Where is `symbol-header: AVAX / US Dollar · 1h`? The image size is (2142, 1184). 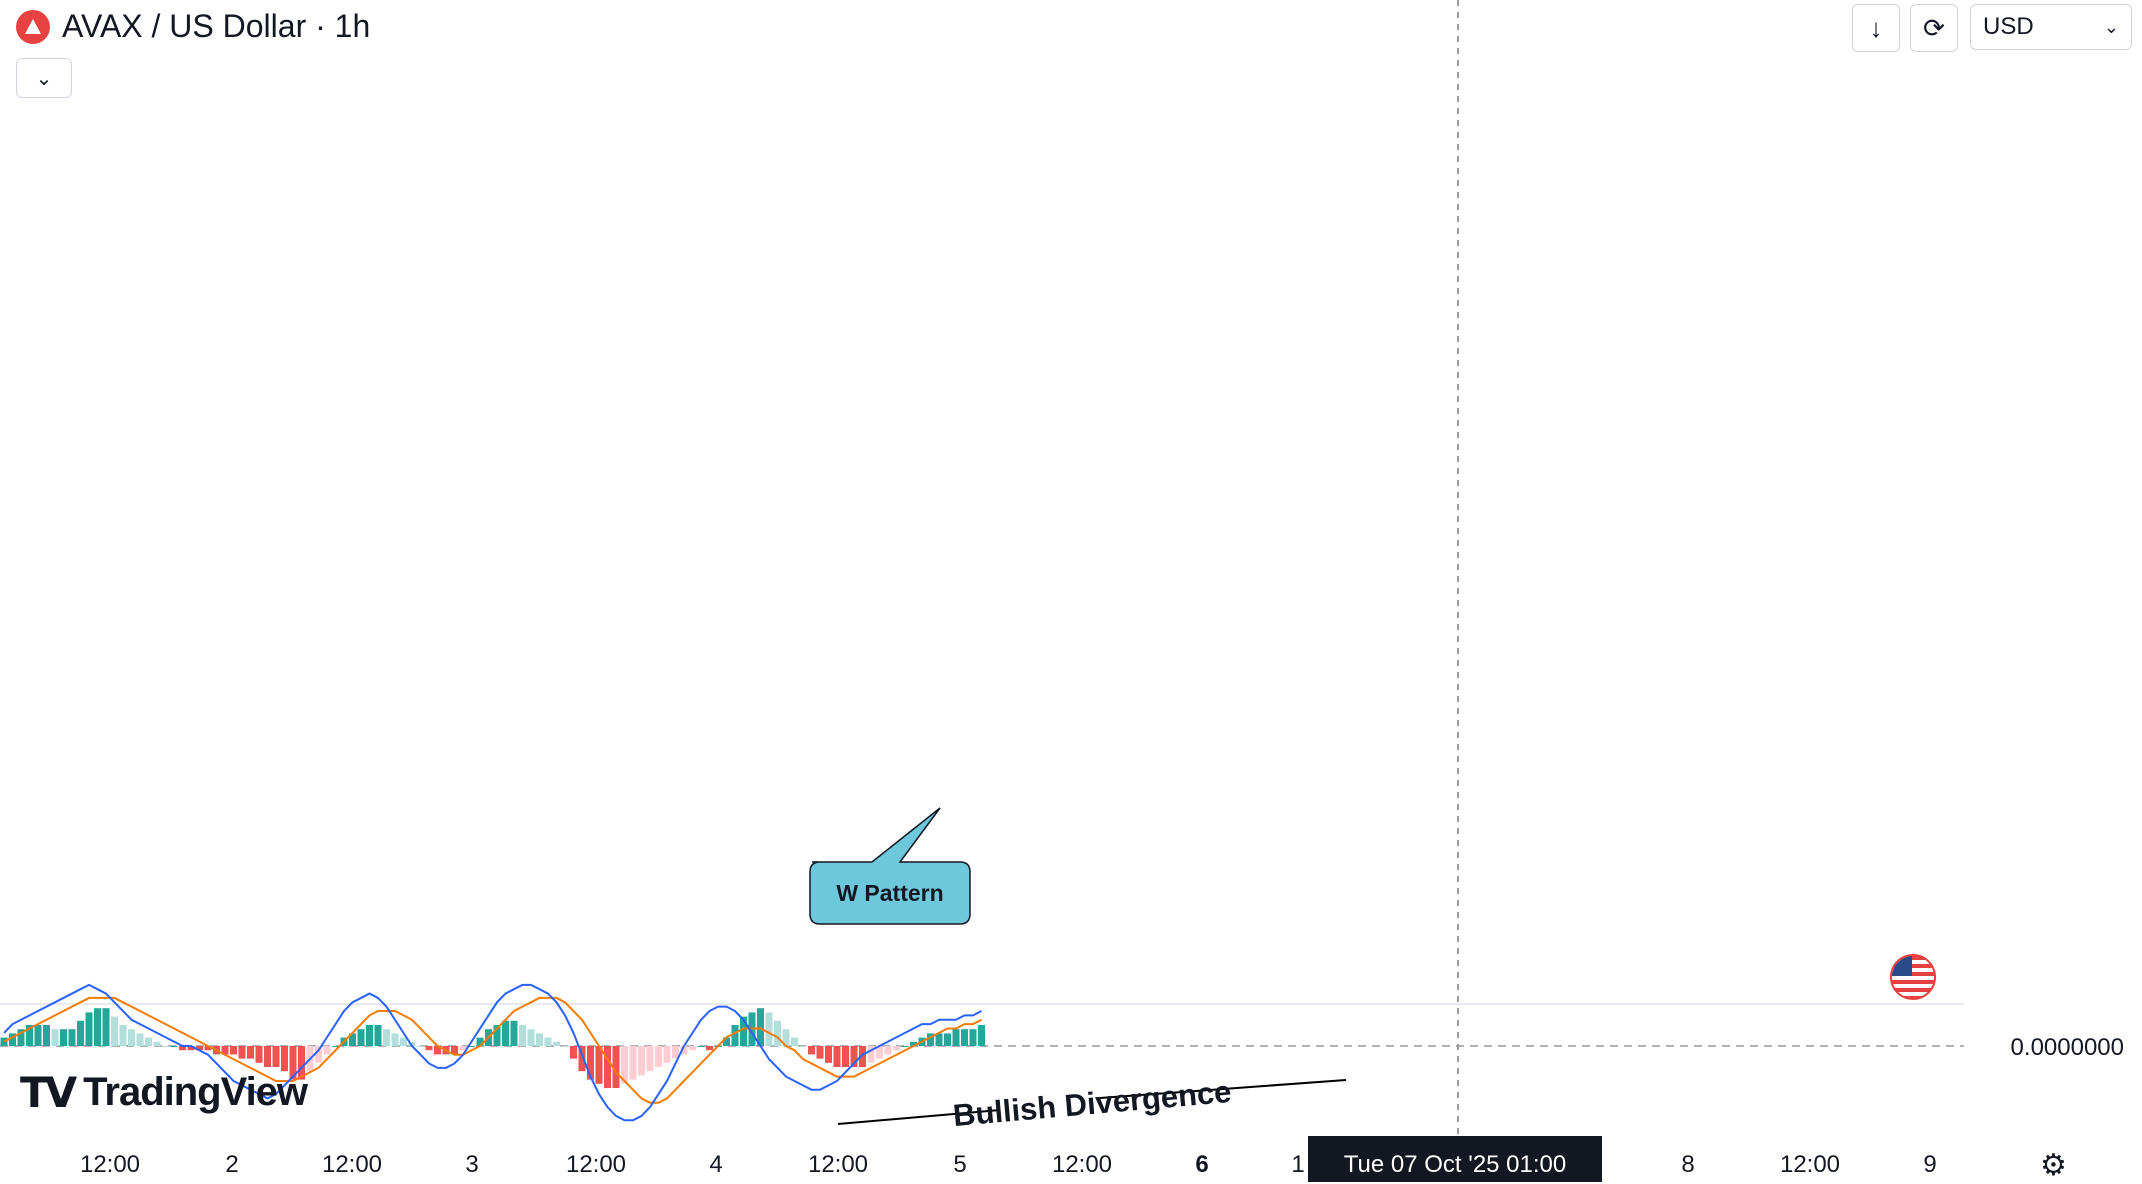 symbol-header: AVAX / US Dollar · 1h is located at coordinates (193, 26).